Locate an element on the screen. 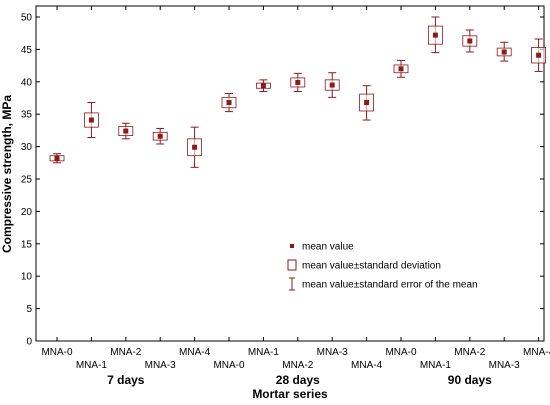  y-tick-label: 25 is located at coordinates (27, 180).